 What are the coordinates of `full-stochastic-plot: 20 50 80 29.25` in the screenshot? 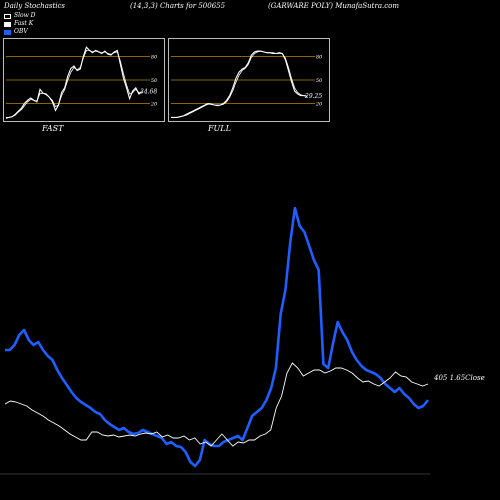 It's located at (247, 84).